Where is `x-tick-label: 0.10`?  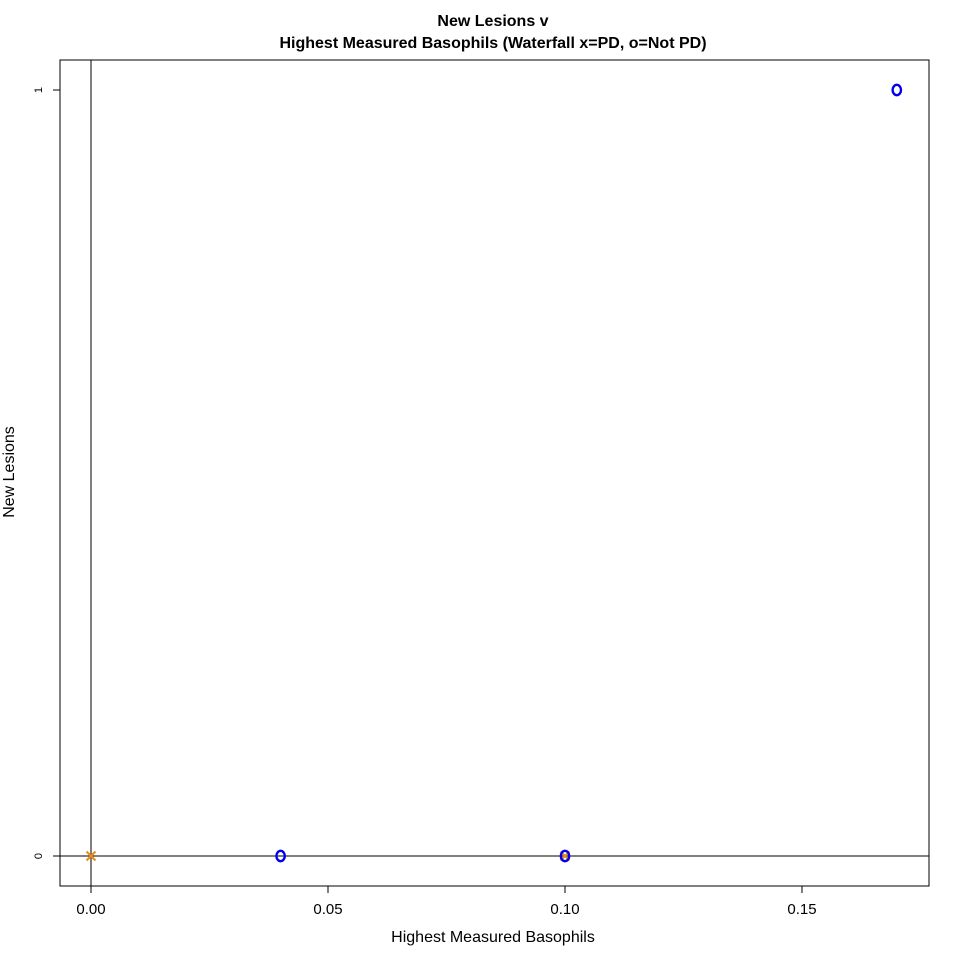 x-tick-label: 0.10 is located at coordinates (564, 909).